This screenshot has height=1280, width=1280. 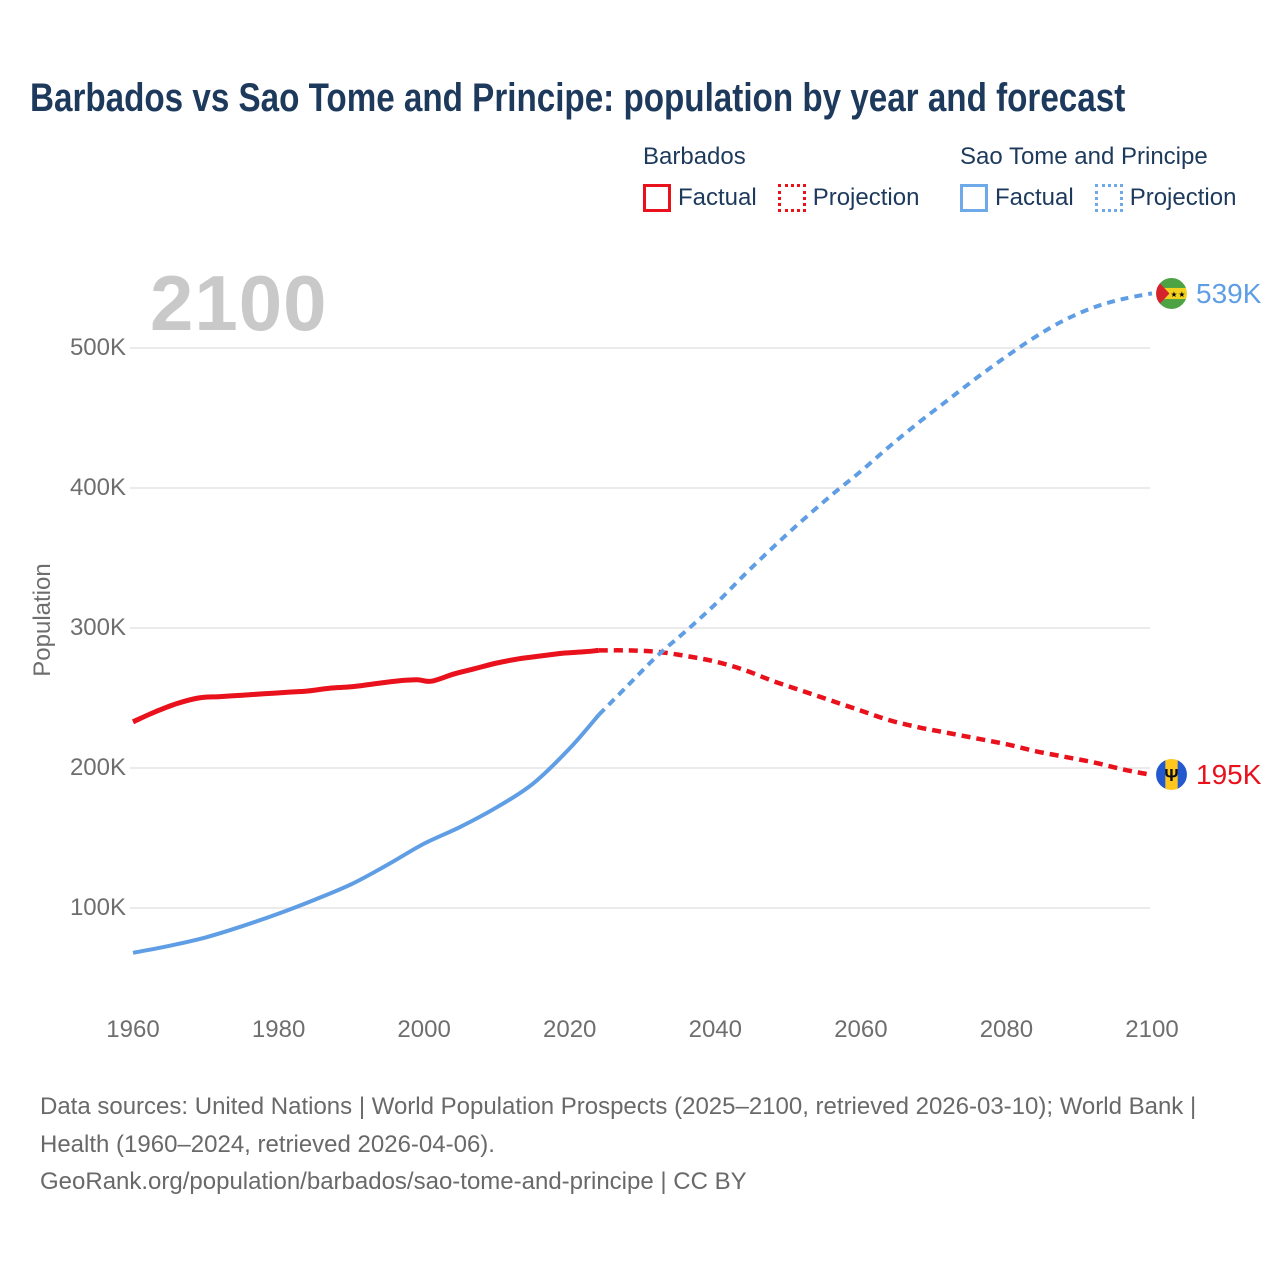 What do you see at coordinates (717, 197) in the screenshot?
I see `legend-label-barbados-factual: Factual` at bounding box center [717, 197].